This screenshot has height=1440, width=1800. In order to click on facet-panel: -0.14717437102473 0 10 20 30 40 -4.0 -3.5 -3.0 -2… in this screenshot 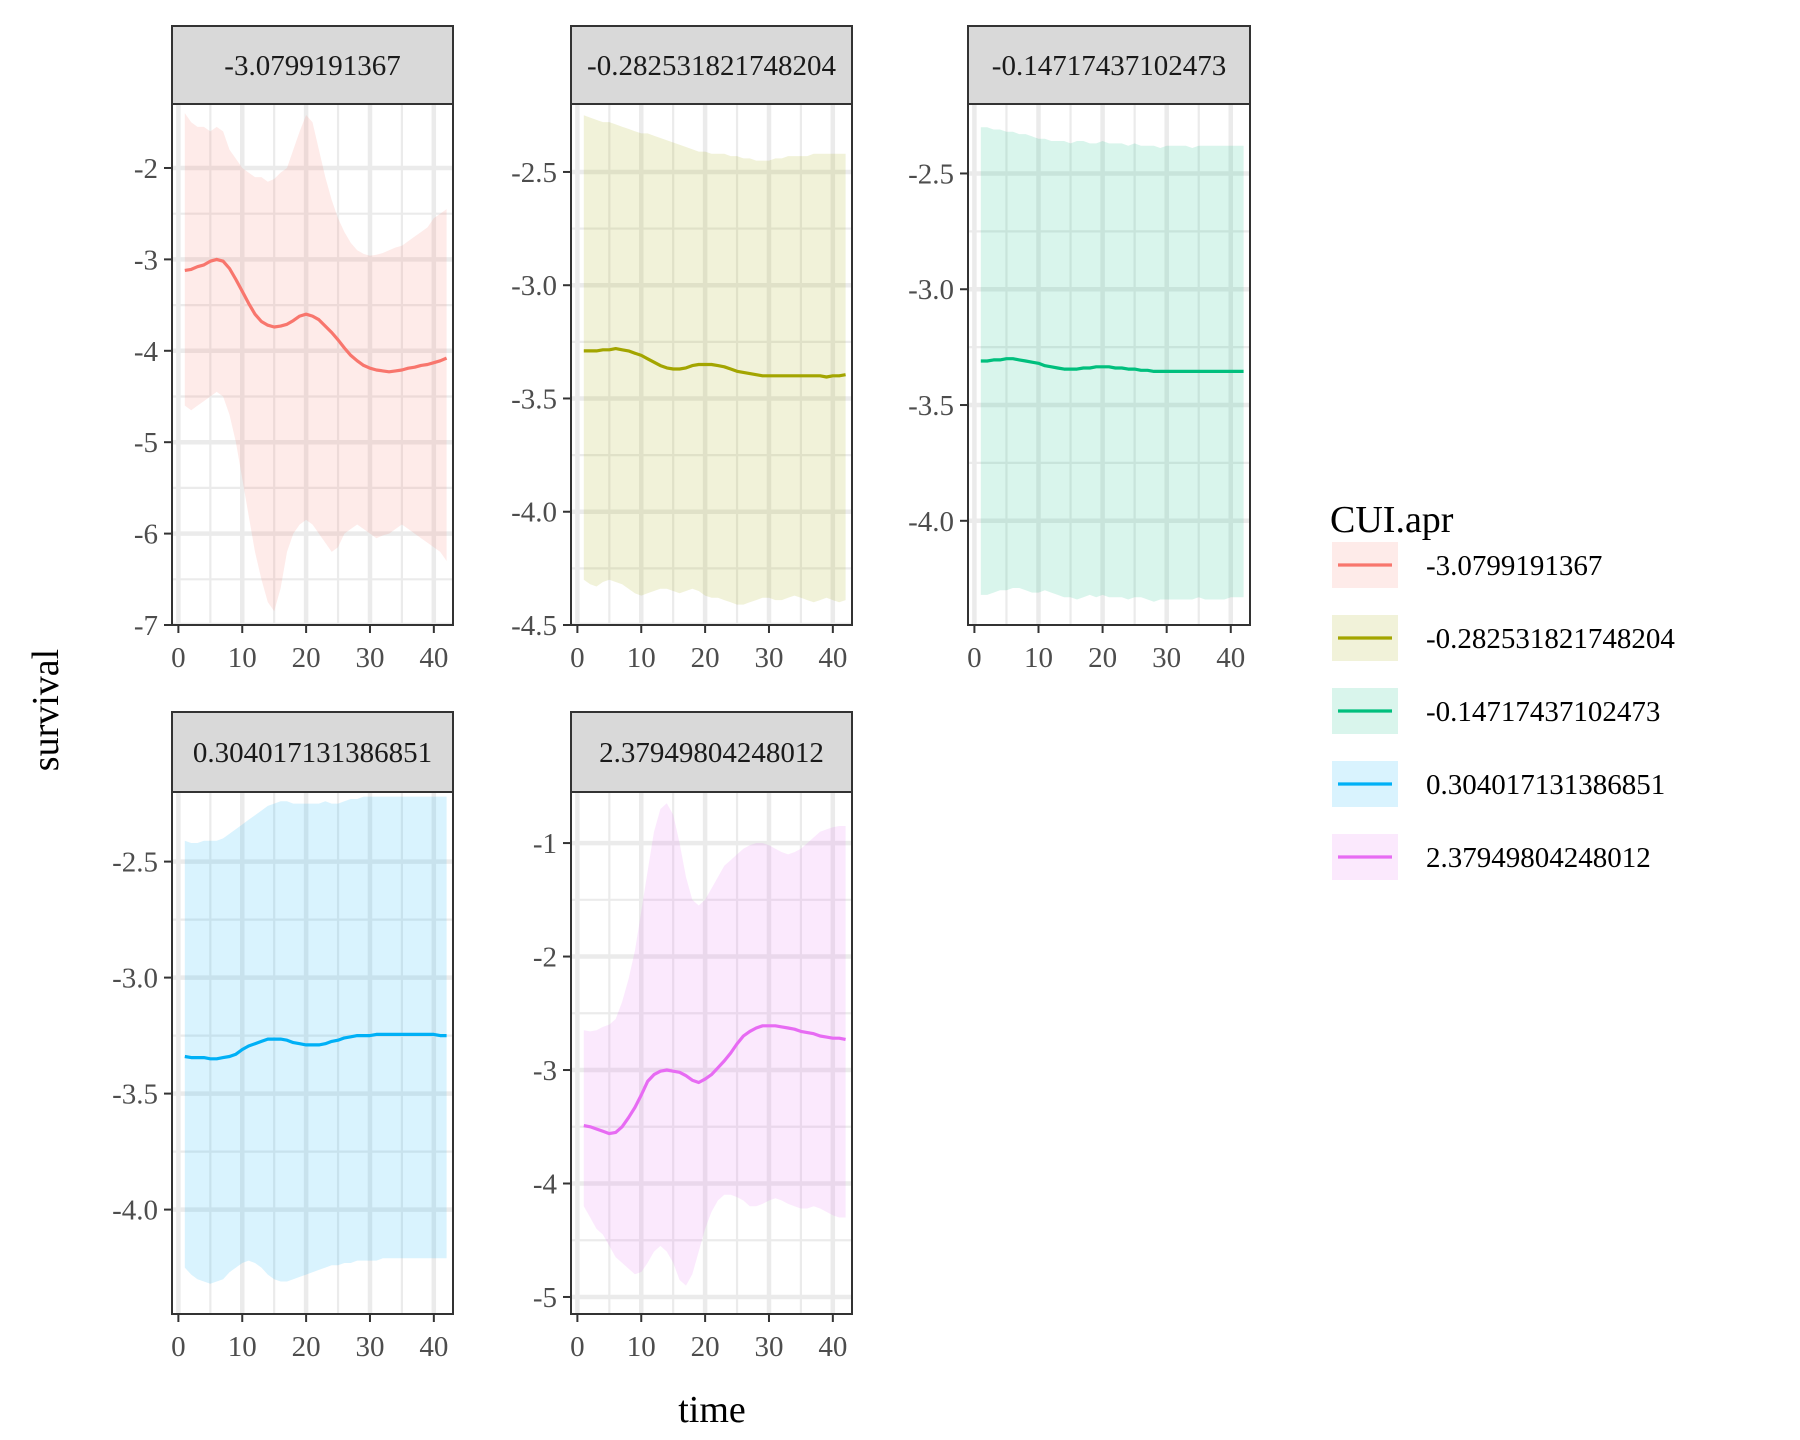, I will do `click(1079, 349)`.